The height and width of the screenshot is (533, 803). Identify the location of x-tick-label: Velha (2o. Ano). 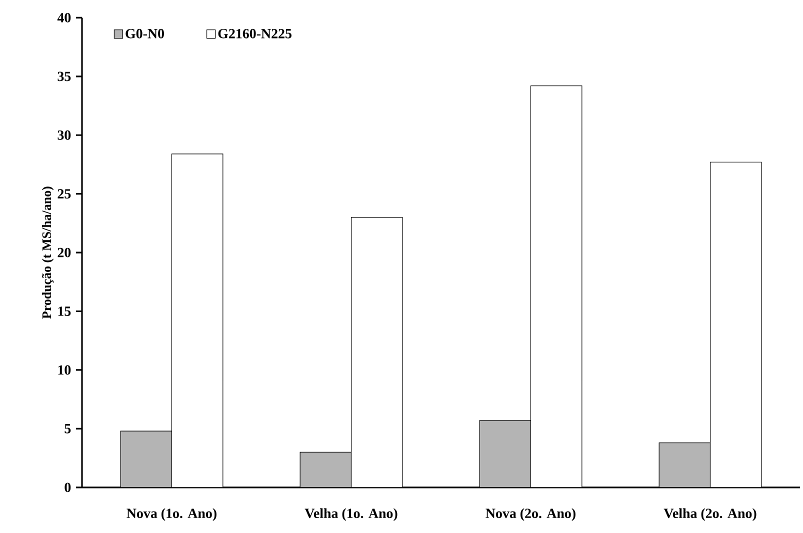
(710, 514).